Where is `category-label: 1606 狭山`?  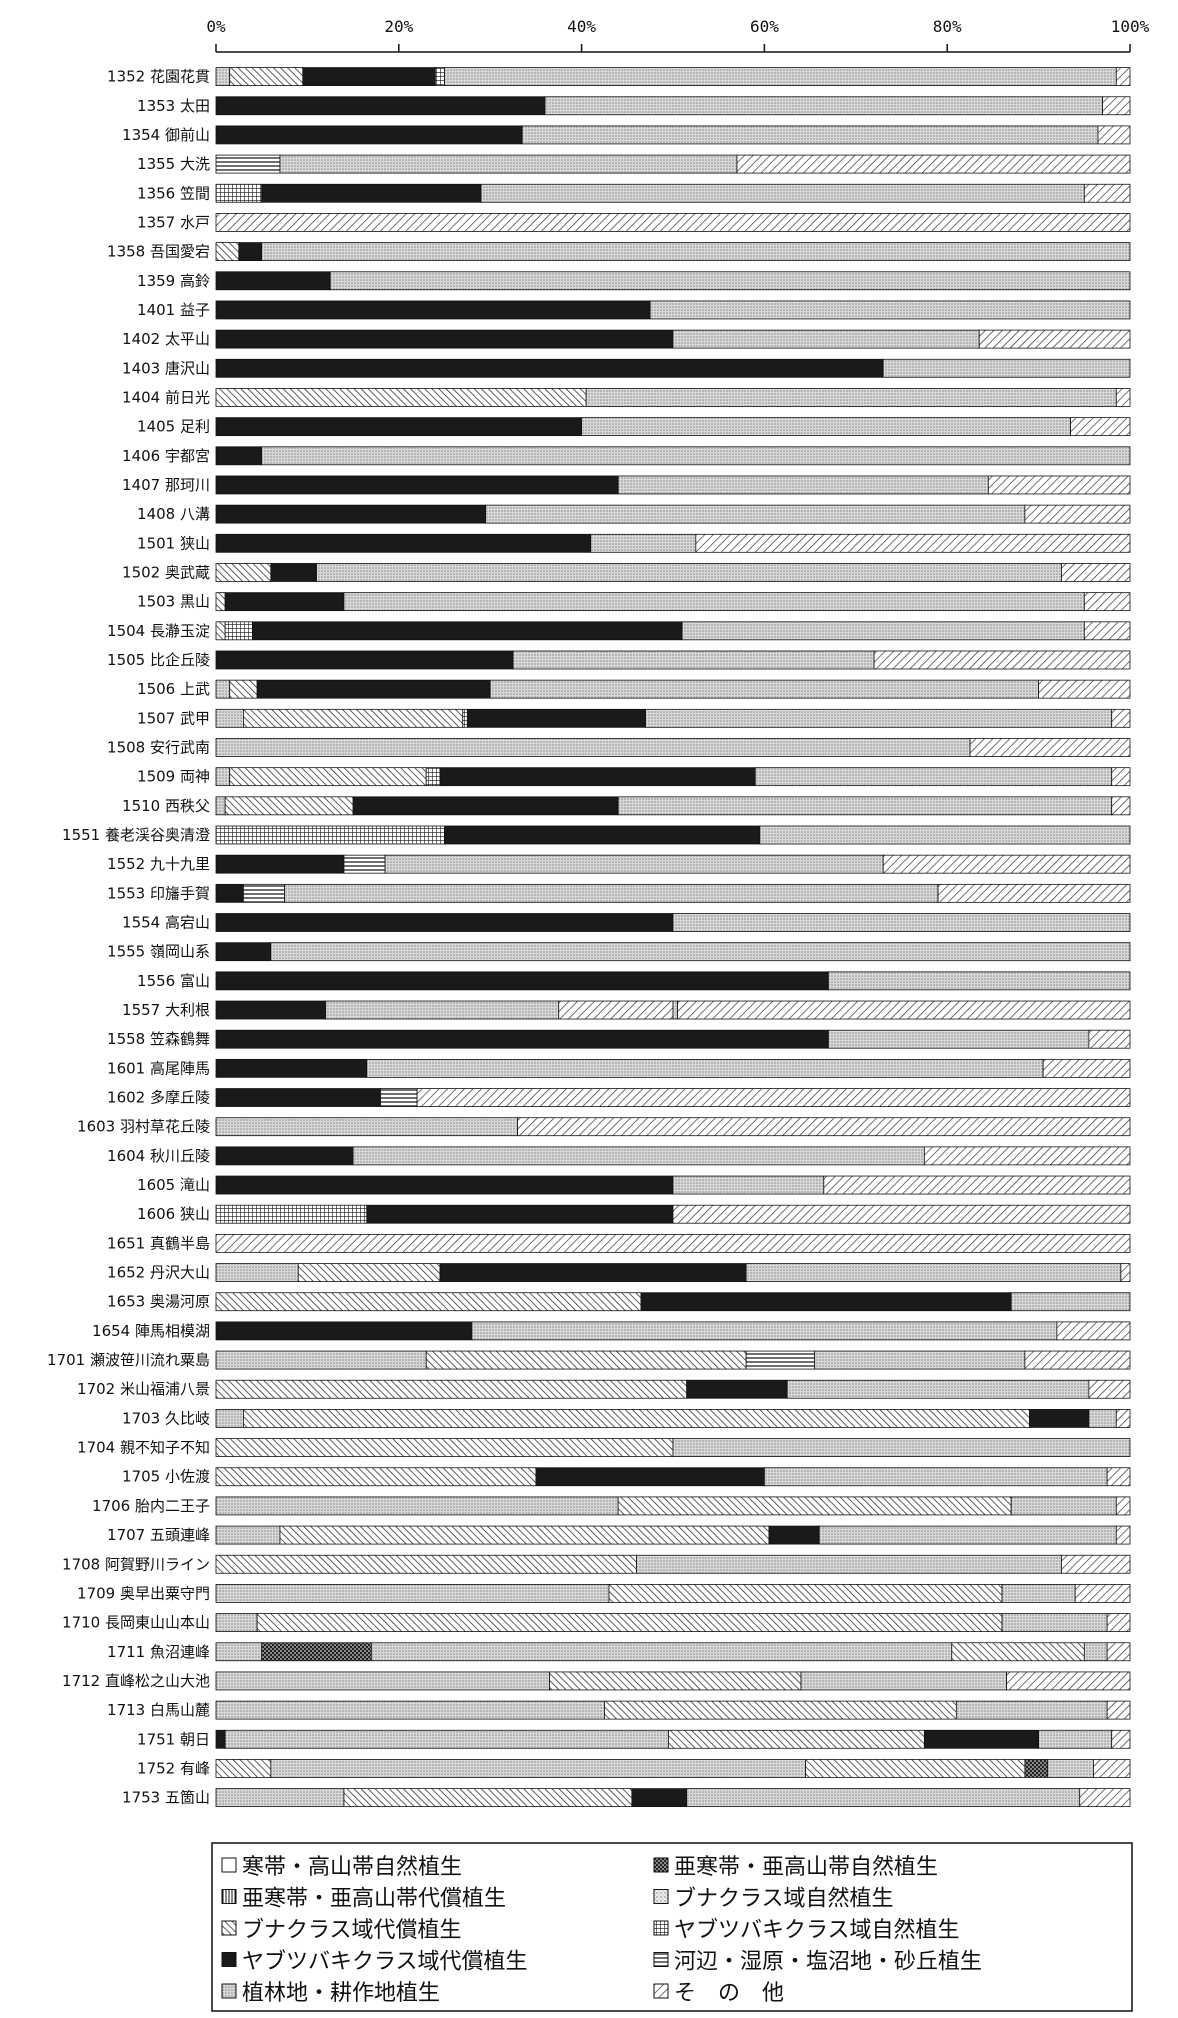 category-label: 1606 狭山 is located at coordinates (173, 1214).